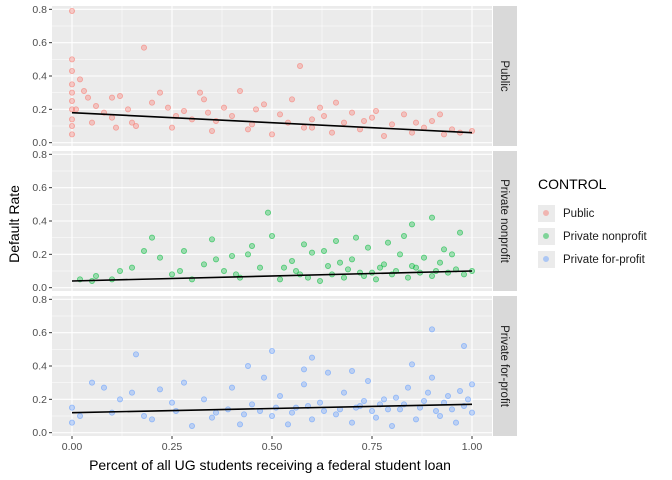 The width and height of the screenshot is (672, 480). What do you see at coordinates (572, 184) in the screenshot?
I see `legend-title: CONTROL` at bounding box center [572, 184].